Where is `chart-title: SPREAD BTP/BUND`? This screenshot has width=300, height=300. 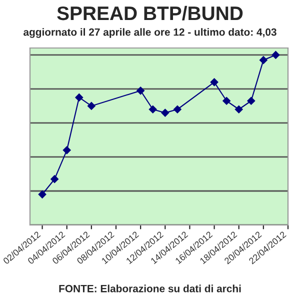 chart-title: SPREAD BTP/BUND is located at coordinates (150, 13).